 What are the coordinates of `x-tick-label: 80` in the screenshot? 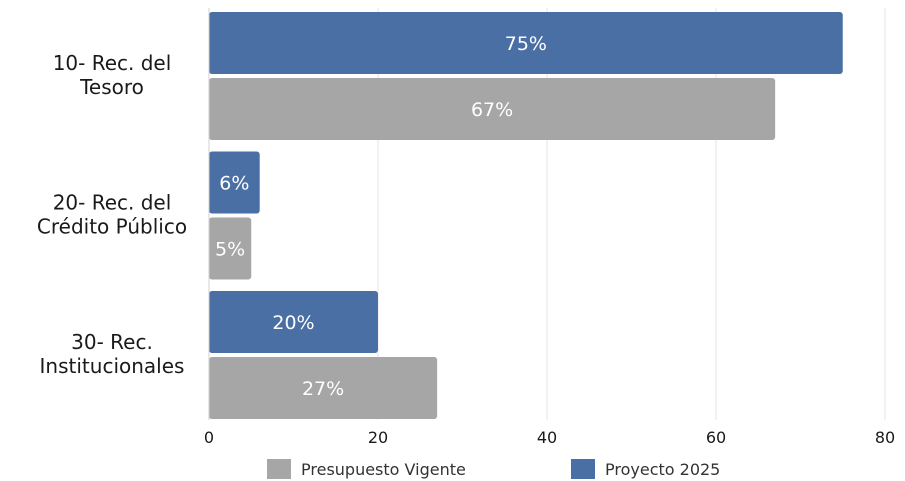 It's located at (885, 437).